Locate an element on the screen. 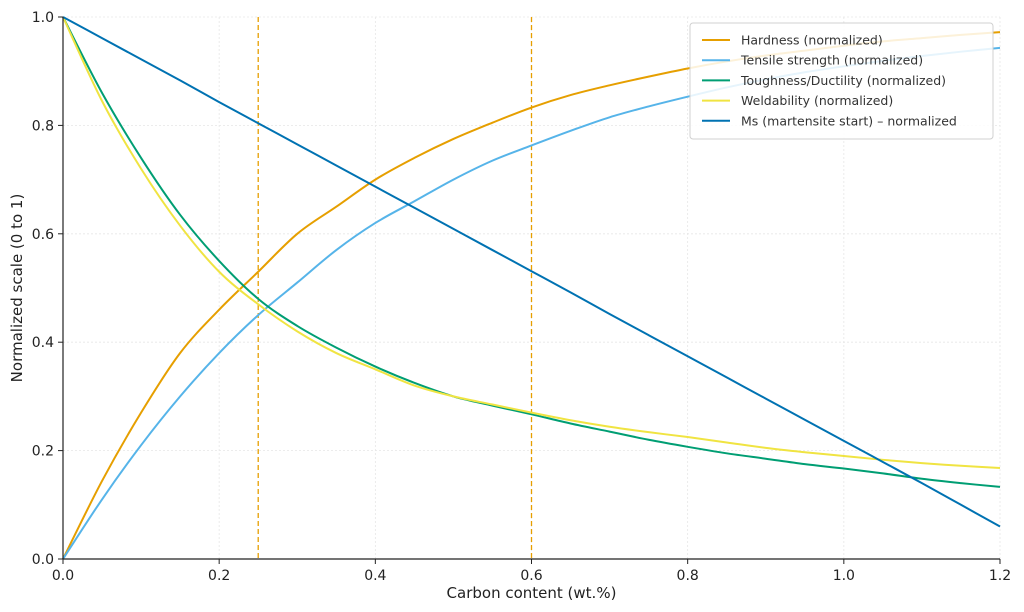 Image resolution: width=1024 pixels, height=612 pixels. x-tick-label: 0.2 is located at coordinates (219, 576).